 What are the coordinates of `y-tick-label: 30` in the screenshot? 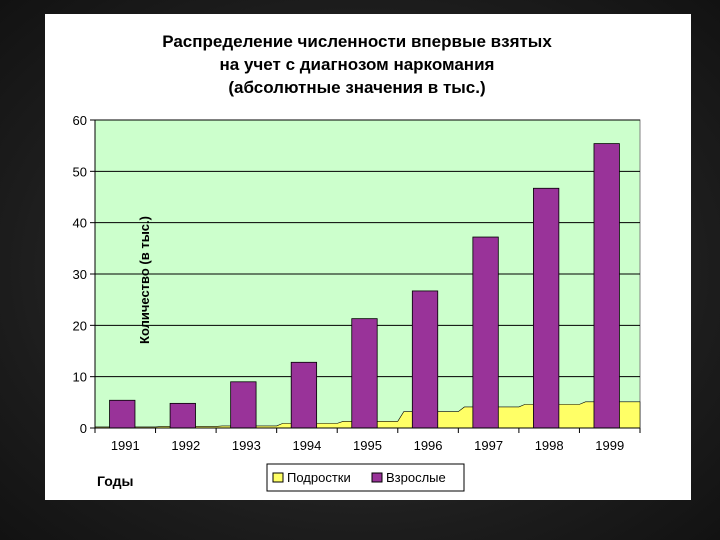 It's located at (80, 274).